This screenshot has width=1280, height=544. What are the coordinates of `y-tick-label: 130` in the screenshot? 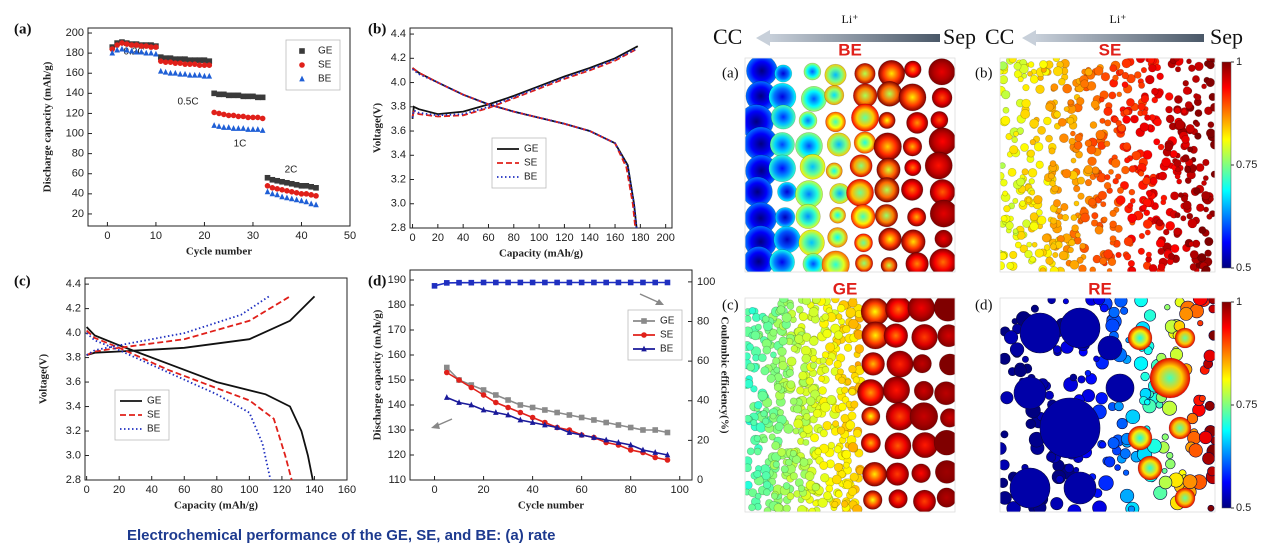 It's located at (397, 430).